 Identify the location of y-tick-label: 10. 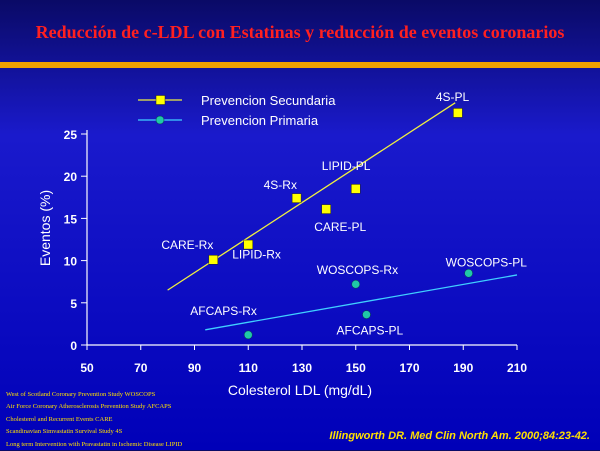
(71, 262).